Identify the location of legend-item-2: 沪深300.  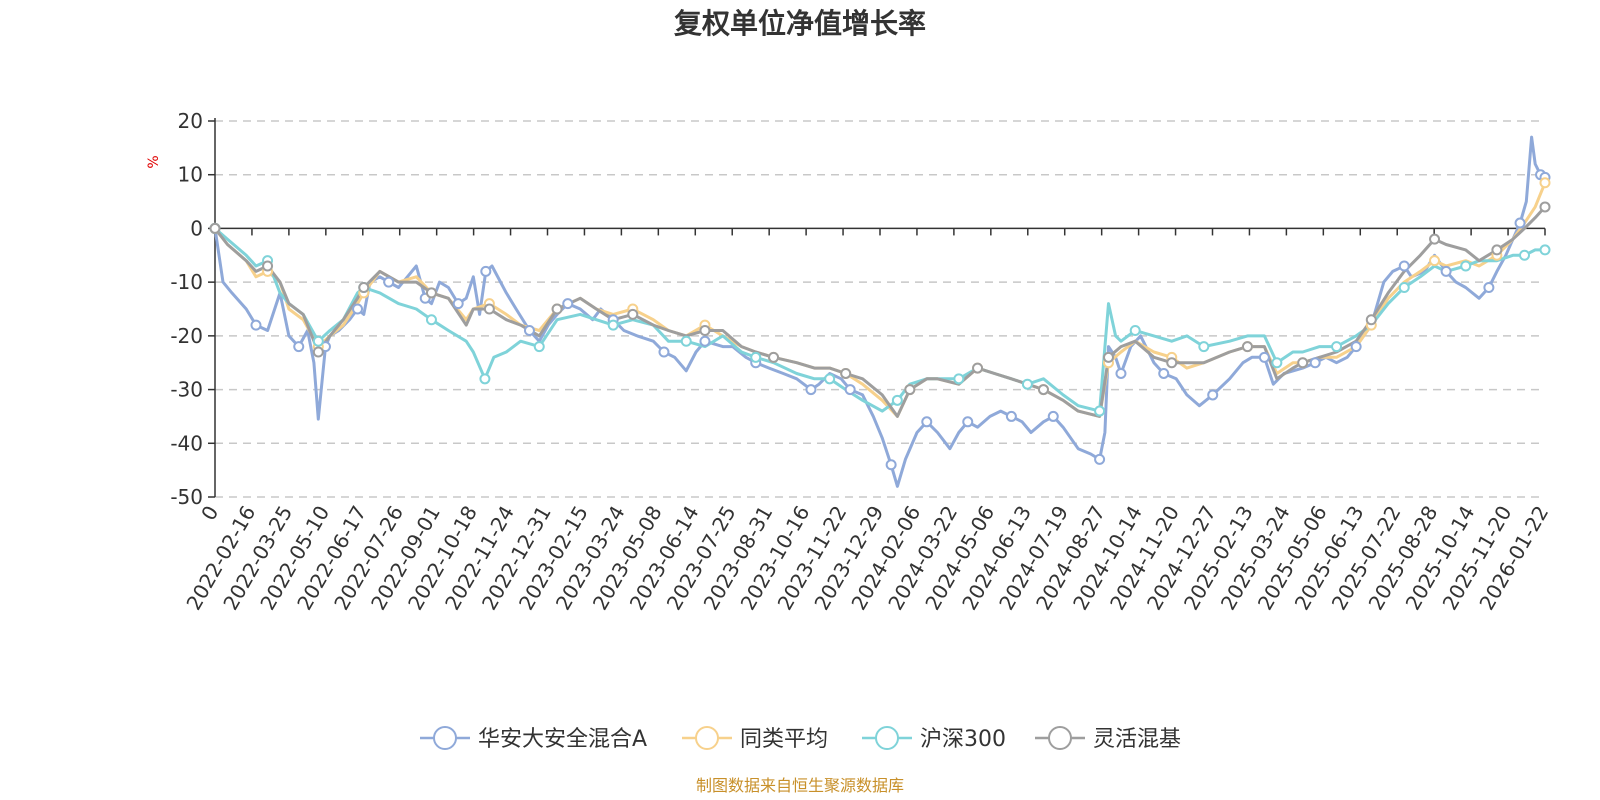
(934, 739).